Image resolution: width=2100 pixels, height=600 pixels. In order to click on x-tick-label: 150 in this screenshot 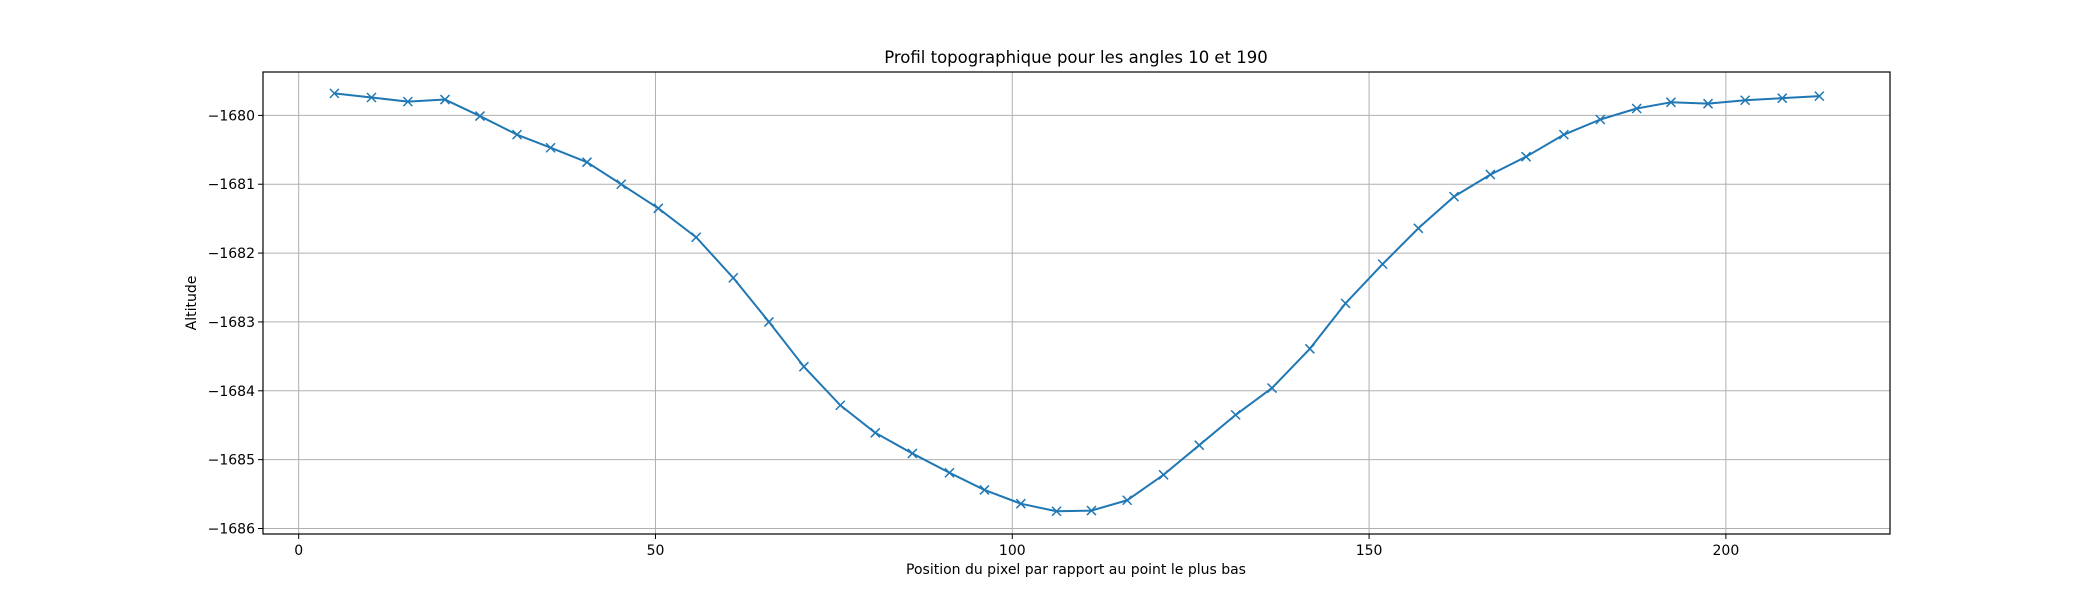, I will do `click(1369, 551)`.